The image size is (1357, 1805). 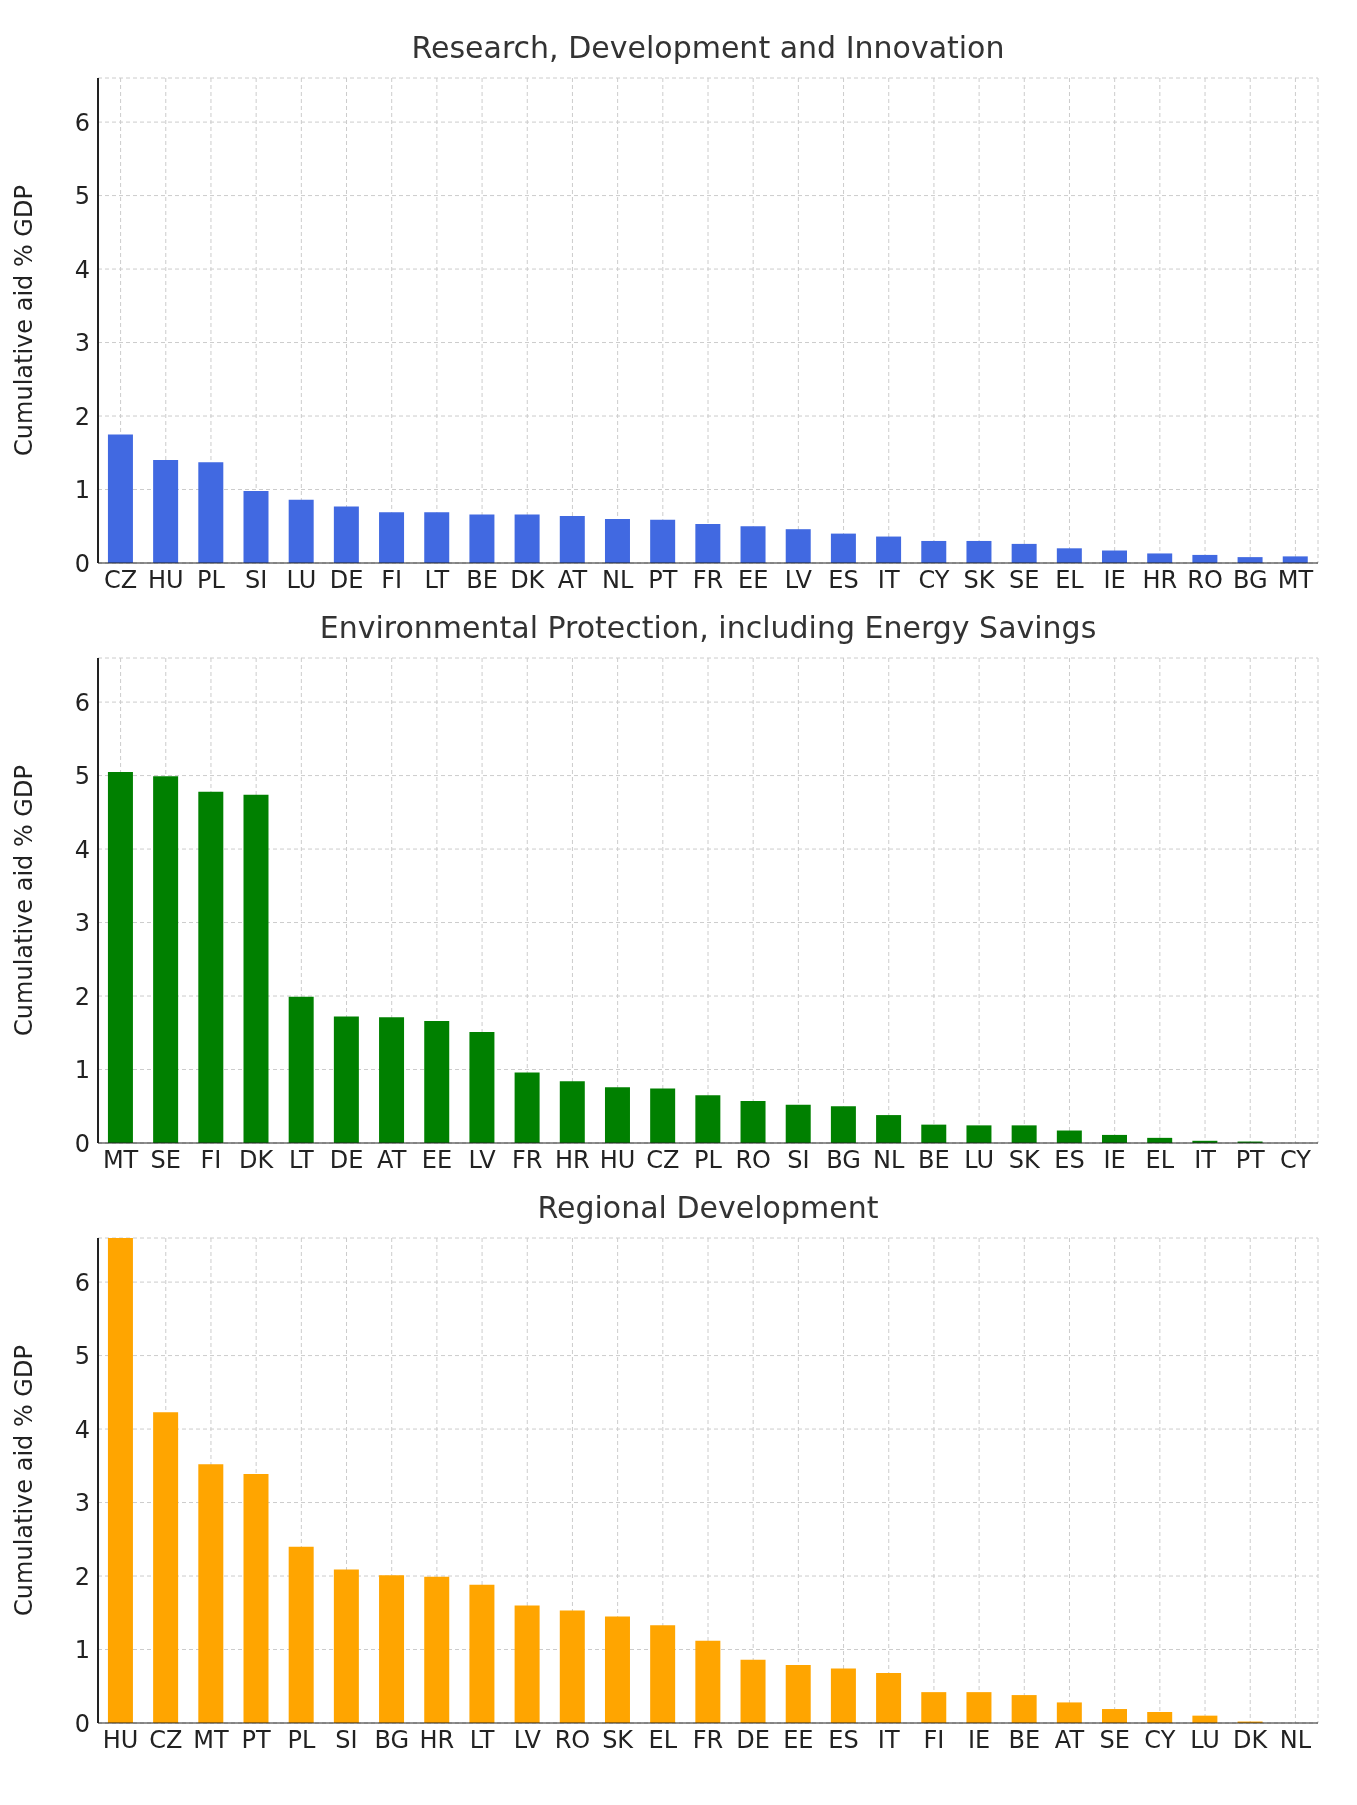 I want to click on chart-title: Regional Development, so click(x=708, y=1208).